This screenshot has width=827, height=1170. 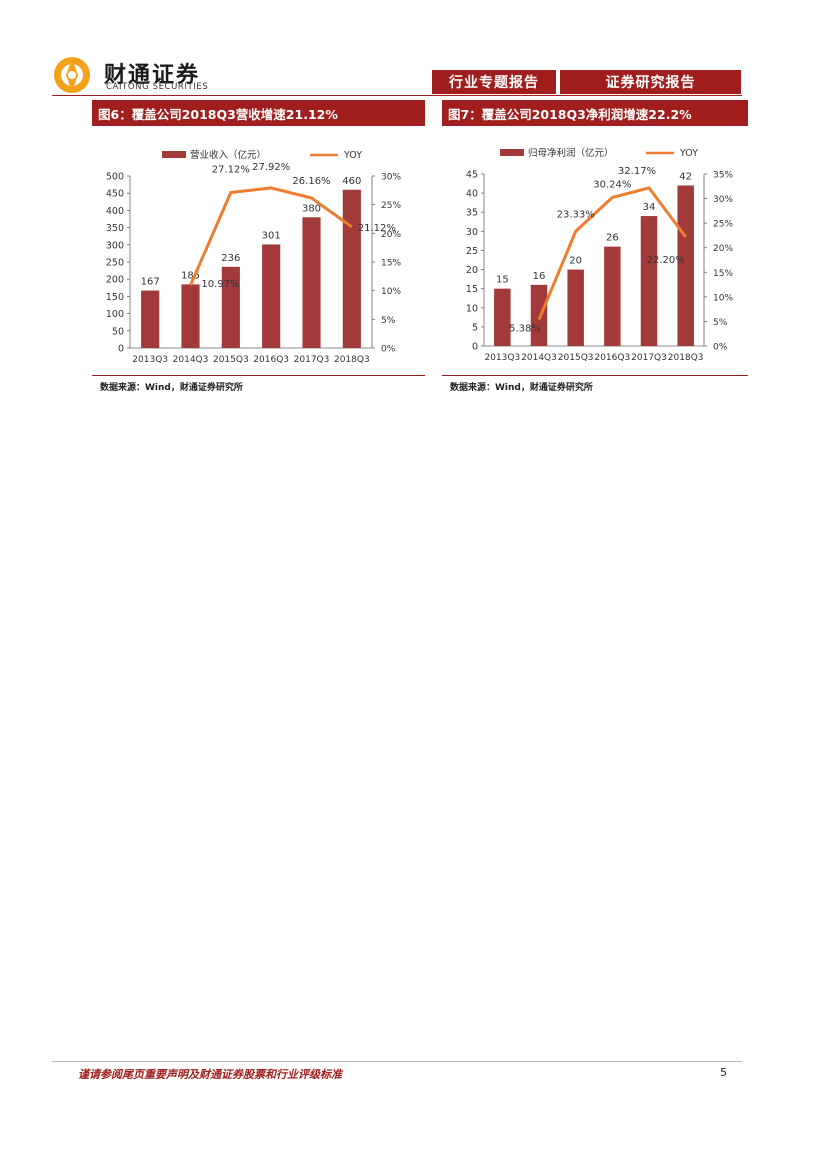 What do you see at coordinates (723, 225) in the screenshot?
I see `right-tick-label: 25%` at bounding box center [723, 225].